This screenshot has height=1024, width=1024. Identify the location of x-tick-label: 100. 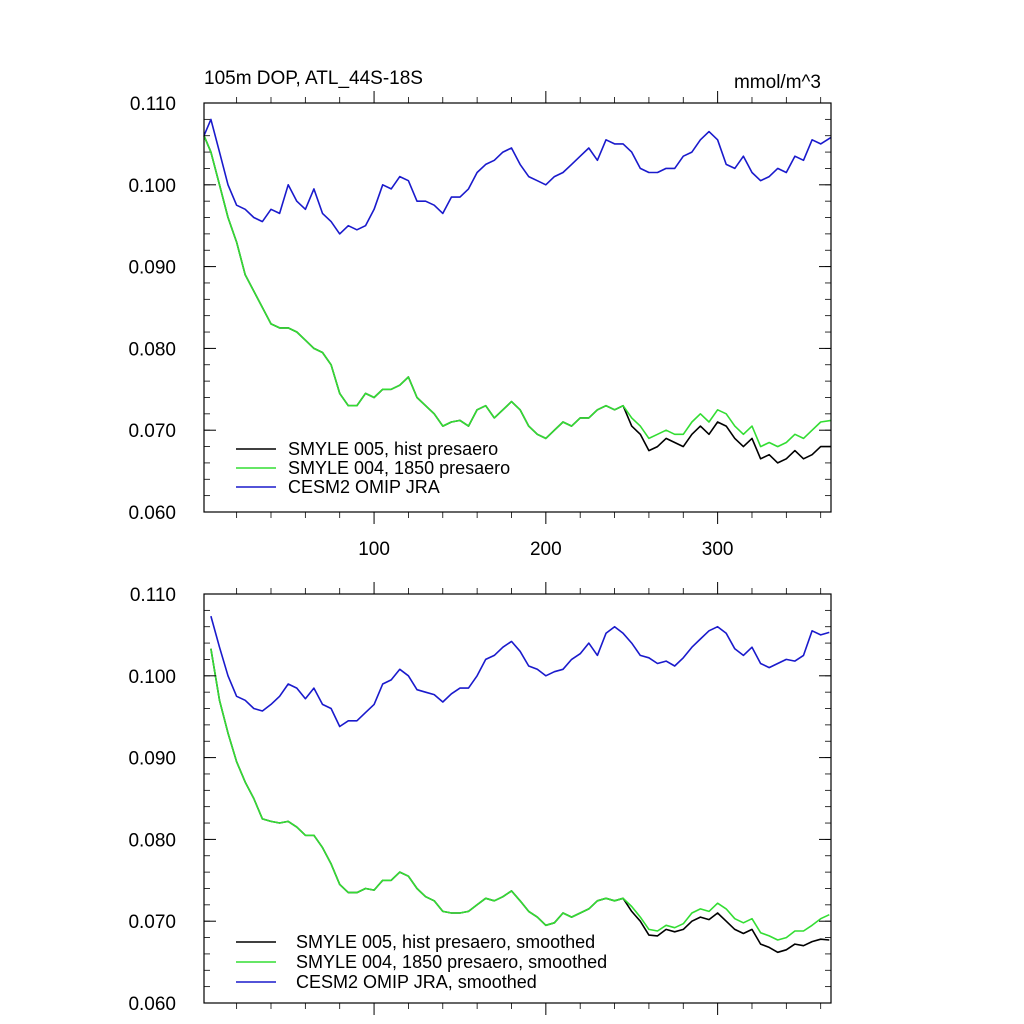
(374, 549).